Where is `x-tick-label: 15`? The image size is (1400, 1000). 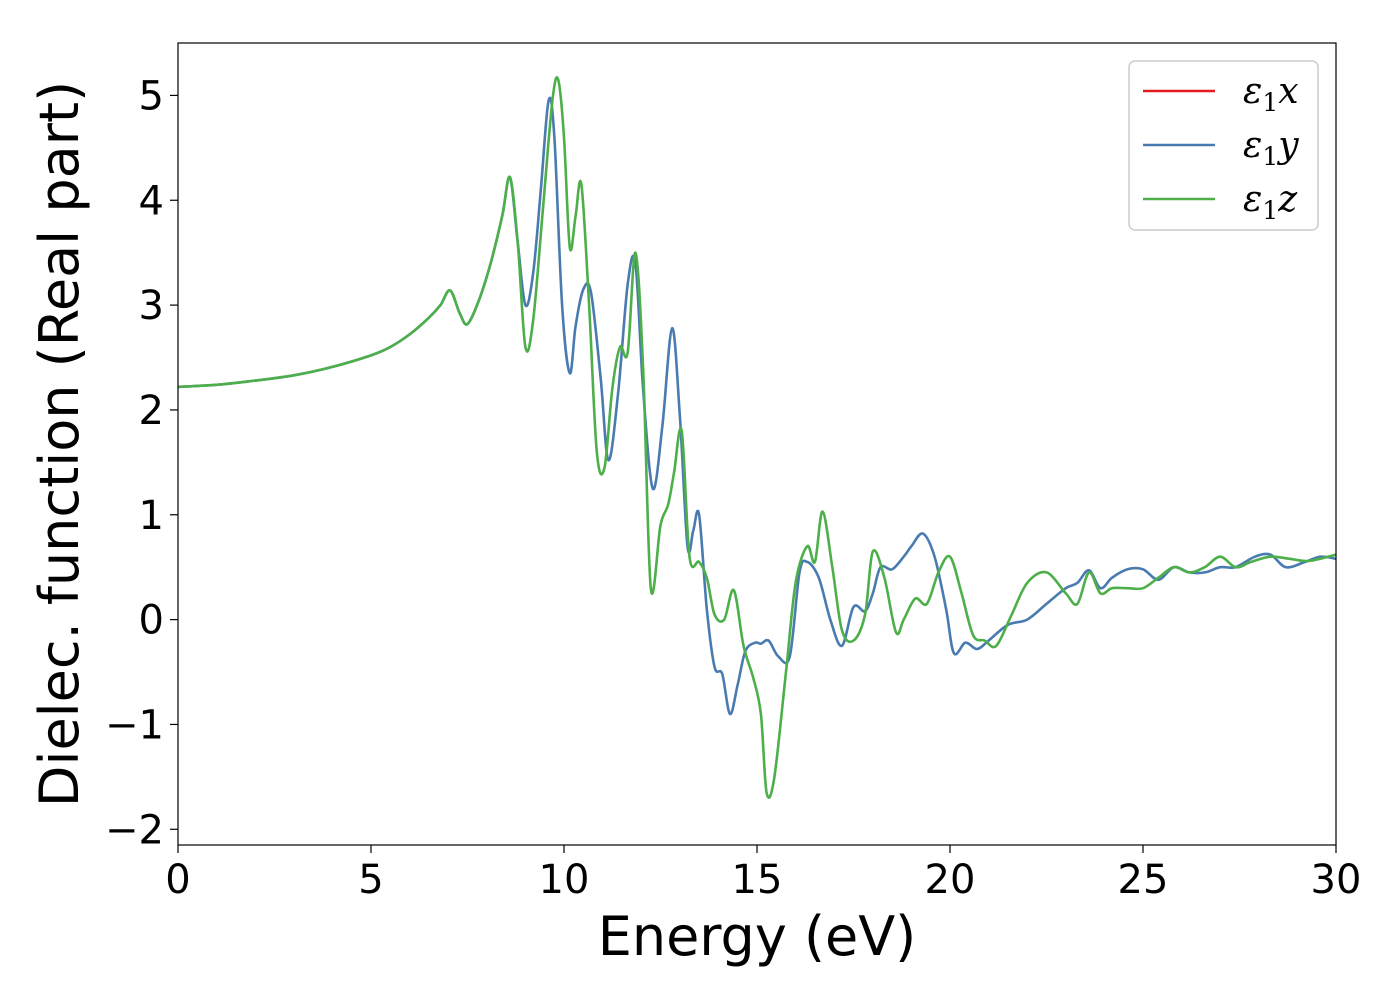 x-tick-label: 15 is located at coordinates (757, 880).